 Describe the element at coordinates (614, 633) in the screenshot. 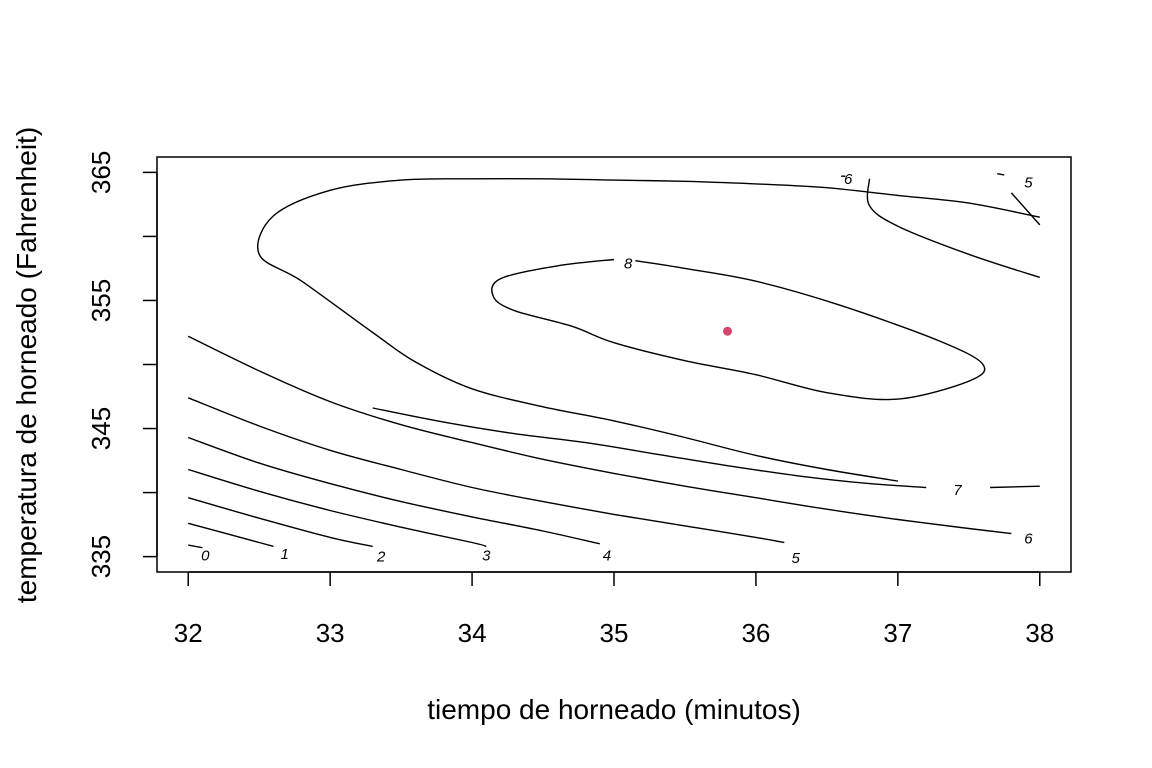

I see `x-tick-label: 35` at that location.